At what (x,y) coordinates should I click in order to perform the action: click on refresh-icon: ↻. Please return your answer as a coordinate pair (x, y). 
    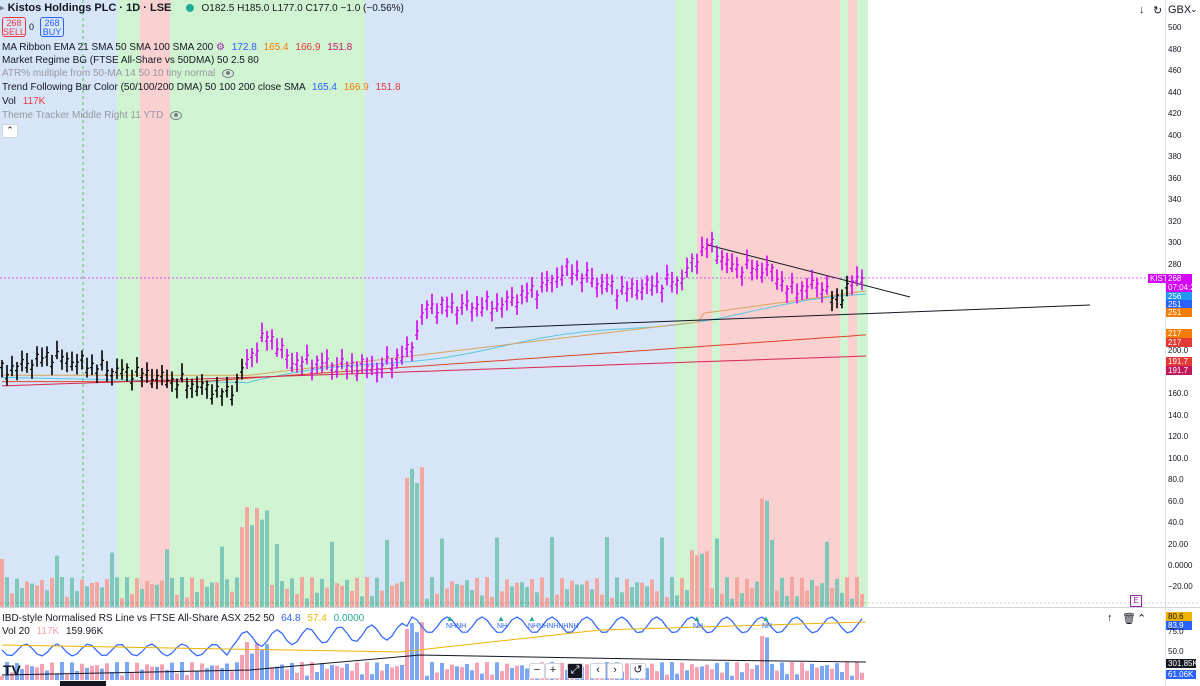
    Looking at the image, I should click on (1158, 11).